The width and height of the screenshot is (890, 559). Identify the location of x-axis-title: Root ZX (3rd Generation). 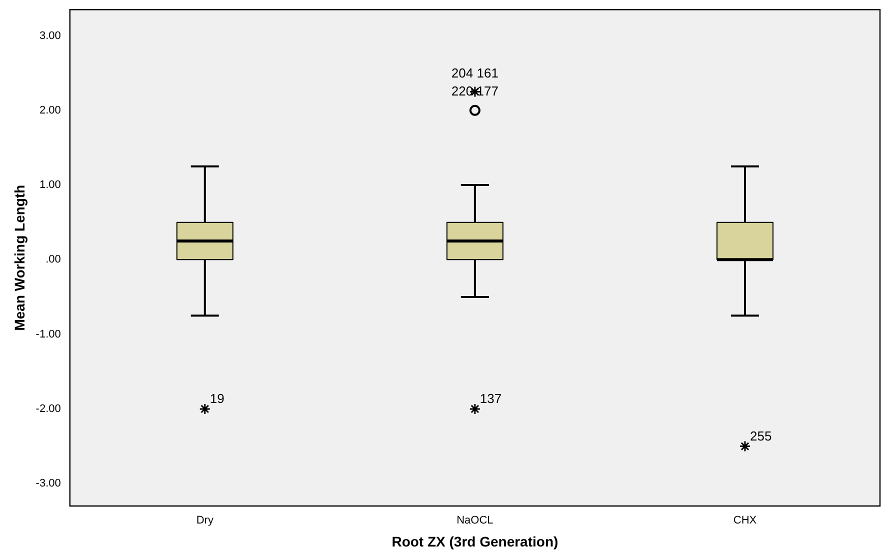
(475, 541).